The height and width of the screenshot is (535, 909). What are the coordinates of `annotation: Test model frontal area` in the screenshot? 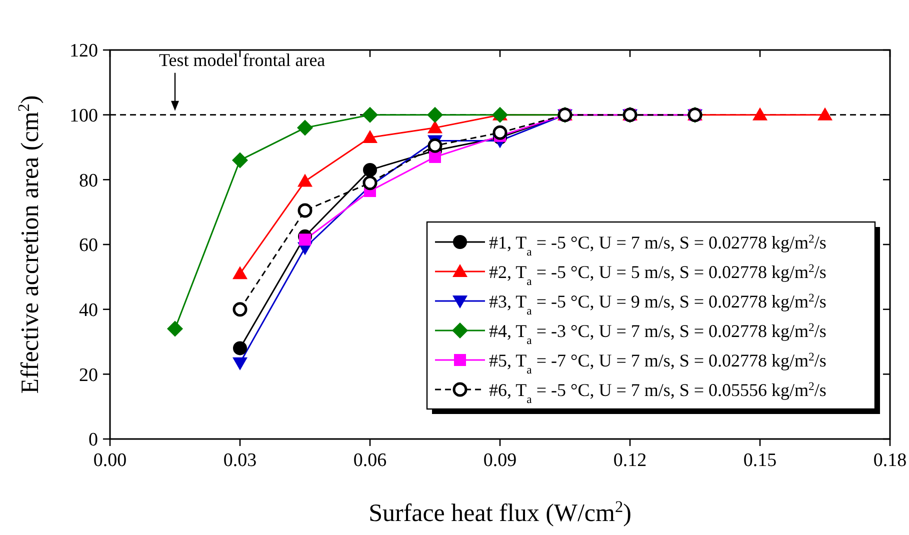 It's located at (242, 60).